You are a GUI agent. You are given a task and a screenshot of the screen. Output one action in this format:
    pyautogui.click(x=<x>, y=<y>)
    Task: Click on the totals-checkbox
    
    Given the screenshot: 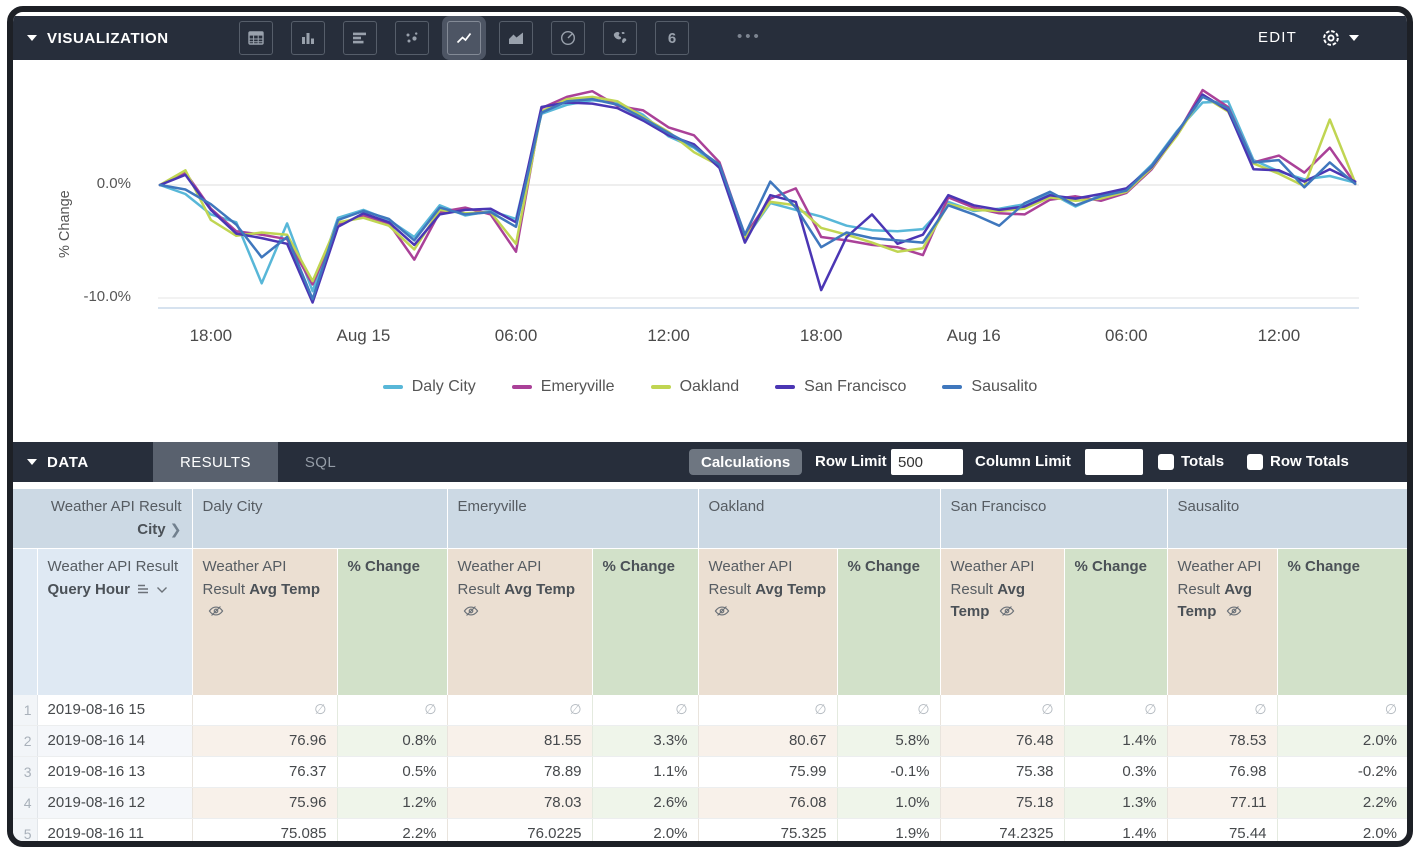 What is the action you would take?
    pyautogui.click(x=1166, y=462)
    